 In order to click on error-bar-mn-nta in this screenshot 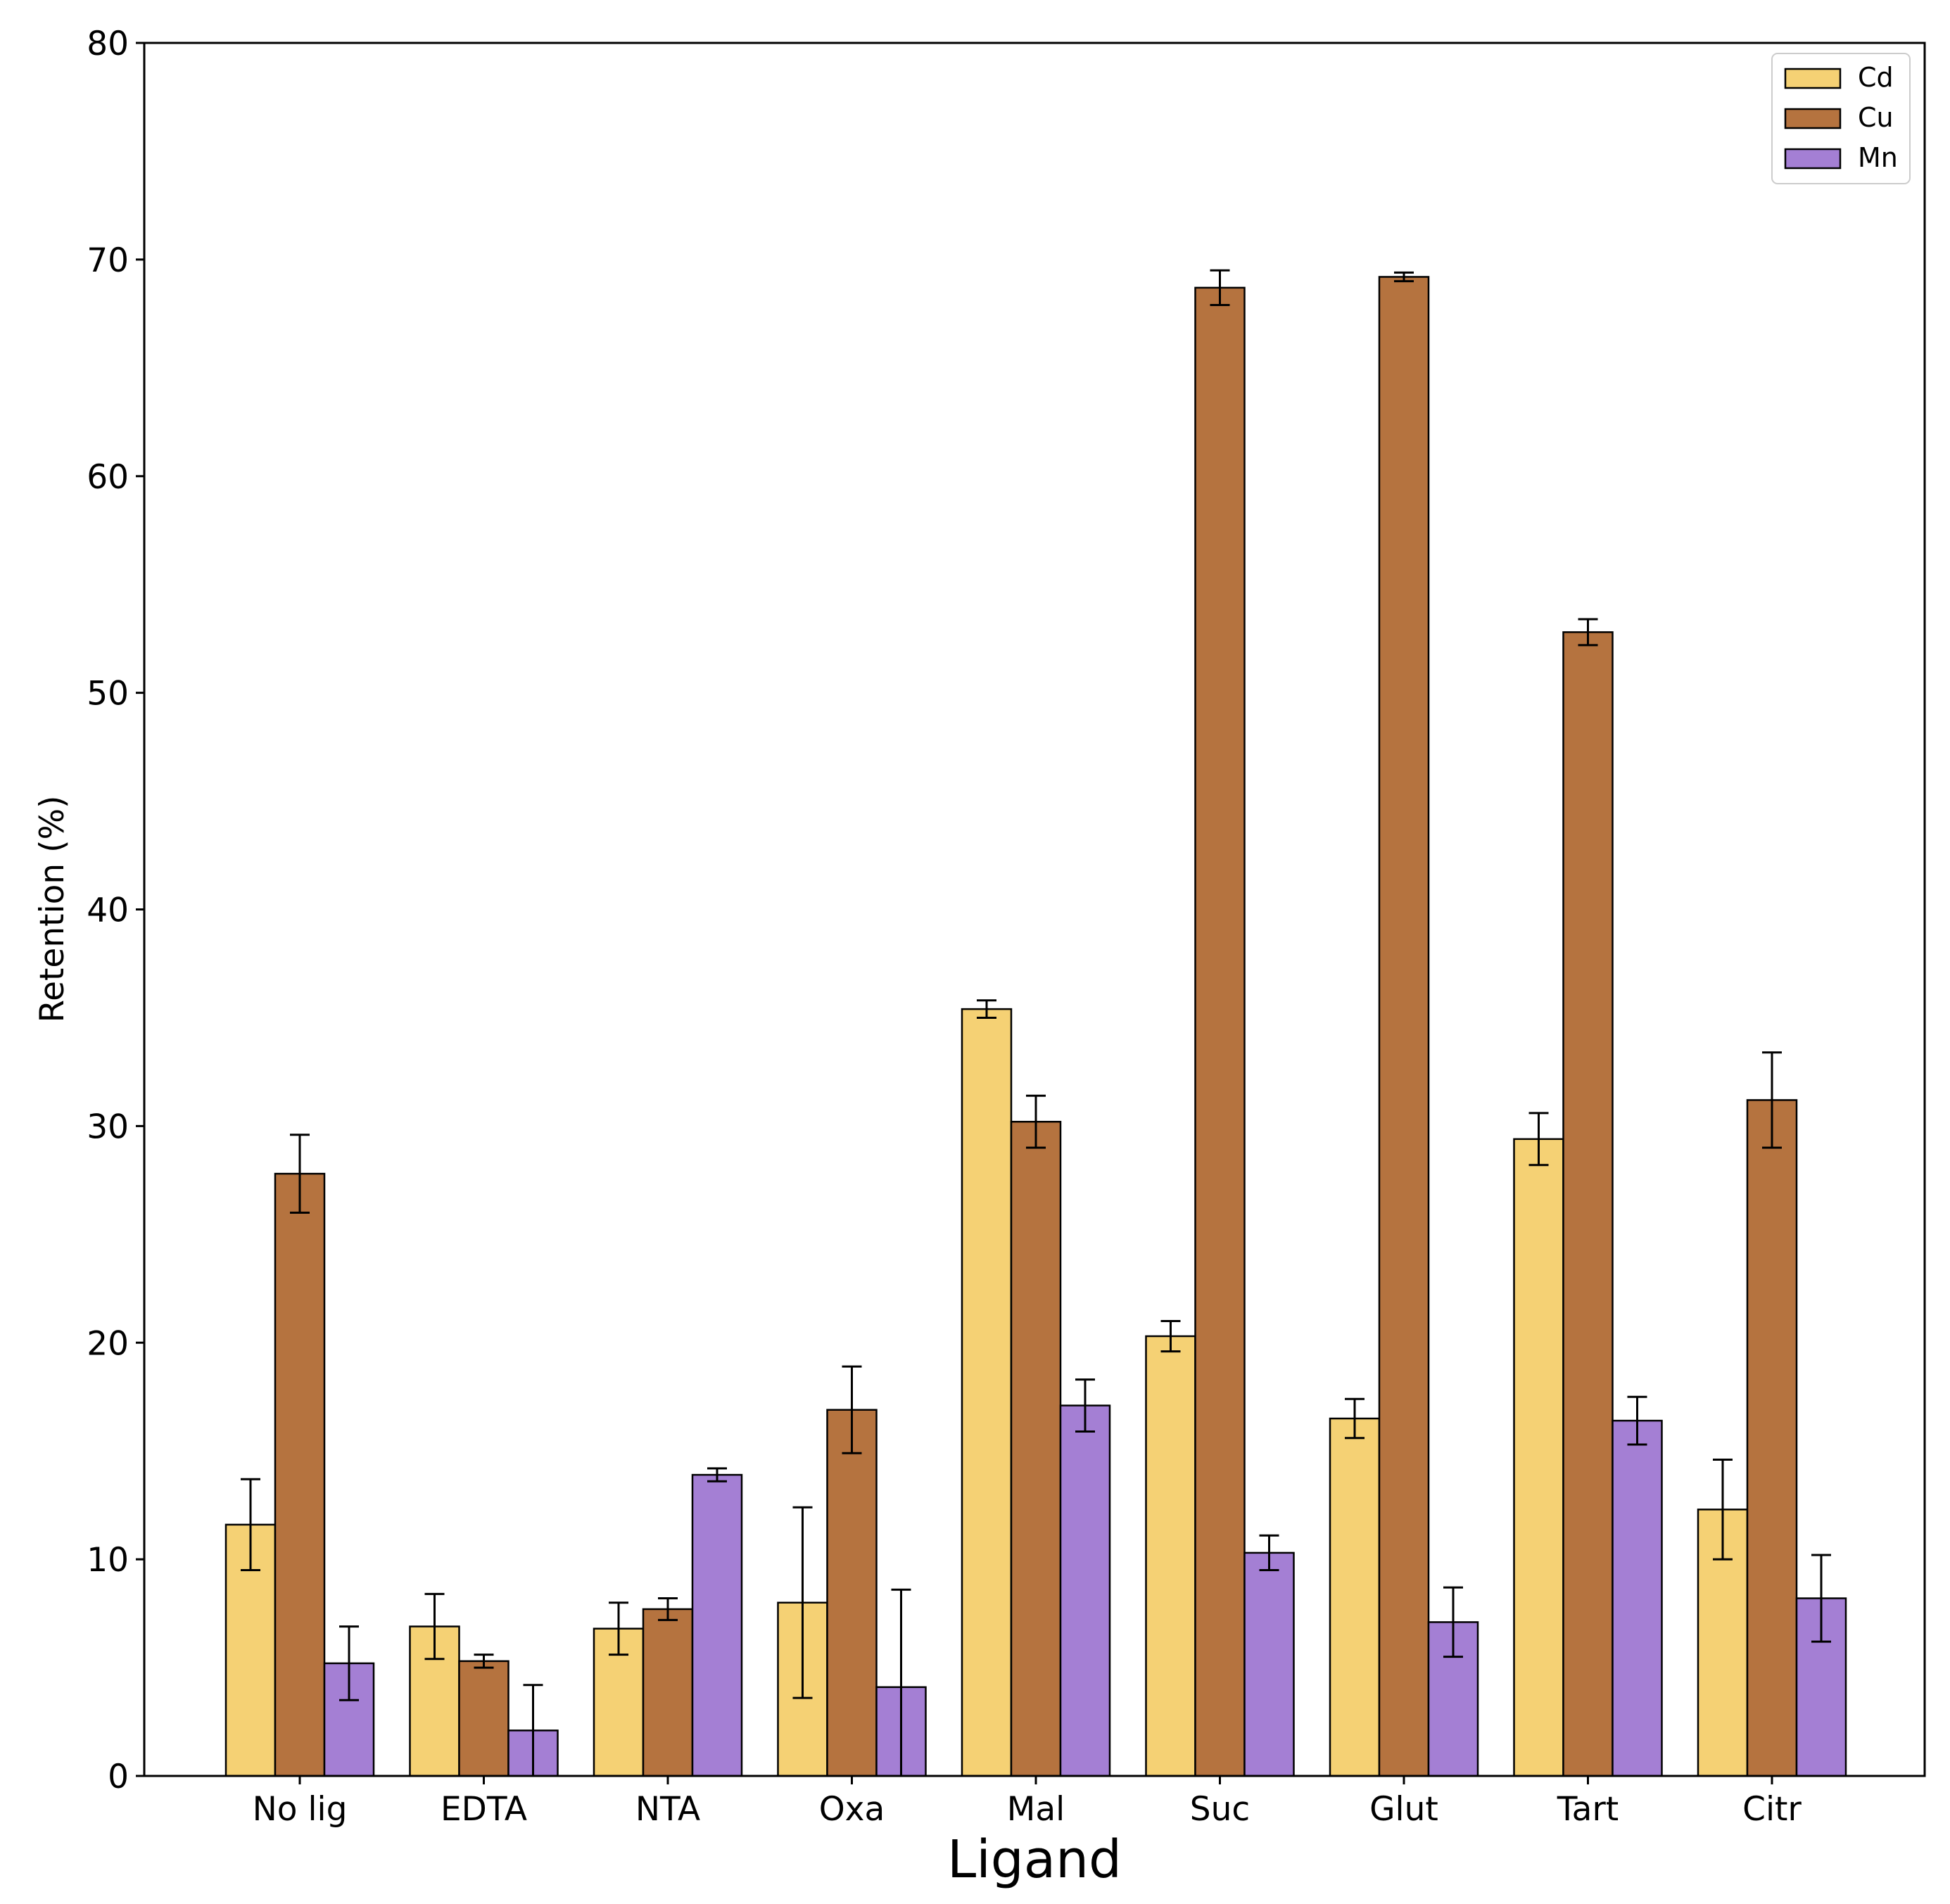, I will do `click(717, 1475)`.